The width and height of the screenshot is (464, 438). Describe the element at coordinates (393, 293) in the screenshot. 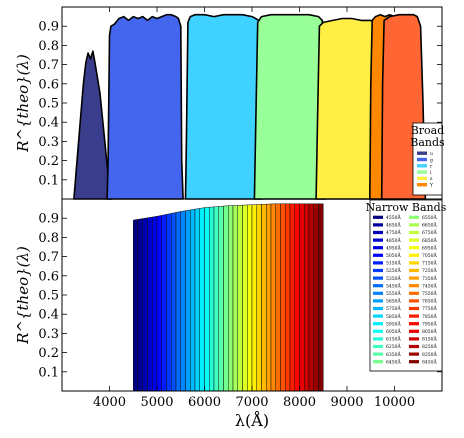

I see `narrow-legend-label: 5550Å` at that location.